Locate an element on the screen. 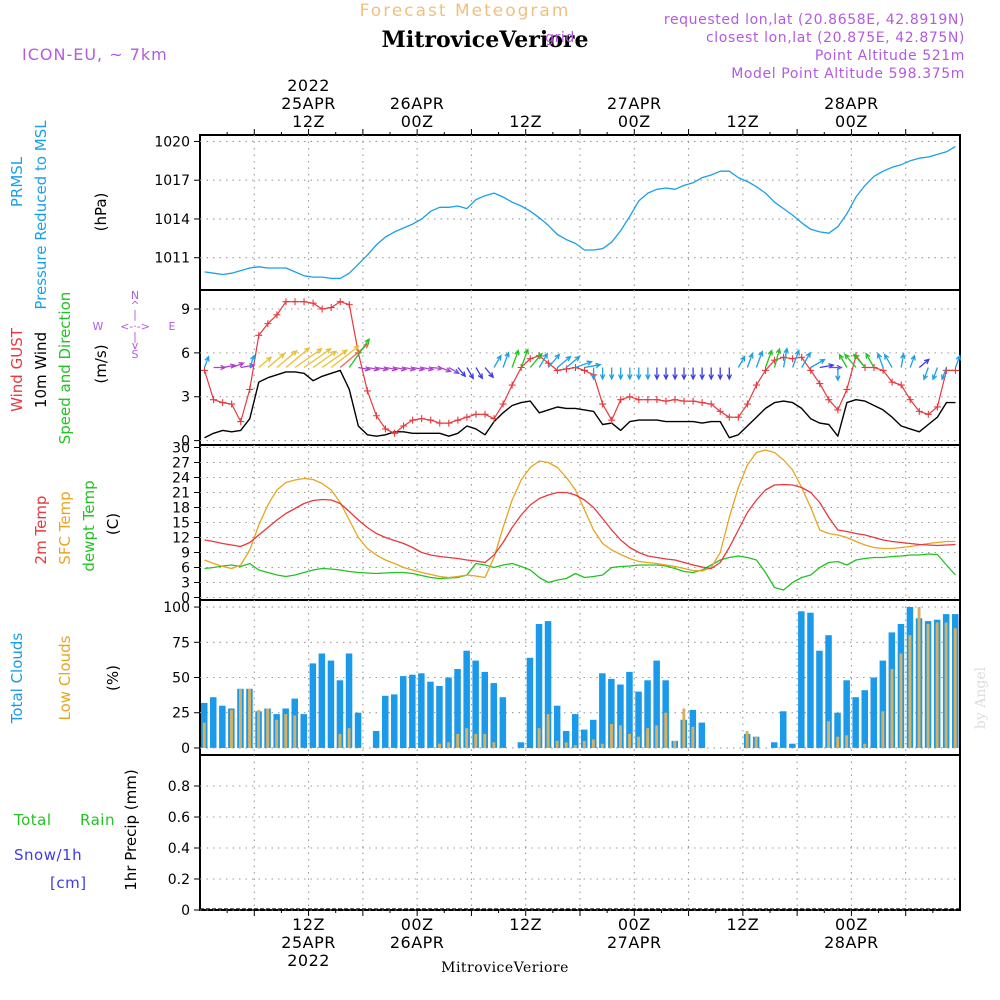  pressure-label-1: PRMSL is located at coordinates (17, 181).